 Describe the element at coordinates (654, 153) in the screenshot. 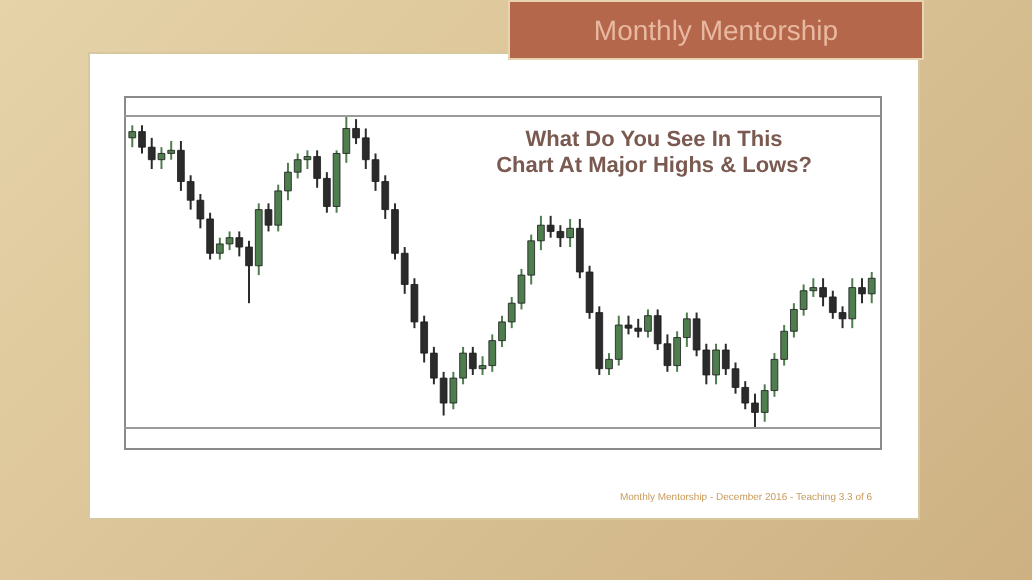

I see `annotation: What Do You See In This Chart At Major Highs & Lows?` at that location.